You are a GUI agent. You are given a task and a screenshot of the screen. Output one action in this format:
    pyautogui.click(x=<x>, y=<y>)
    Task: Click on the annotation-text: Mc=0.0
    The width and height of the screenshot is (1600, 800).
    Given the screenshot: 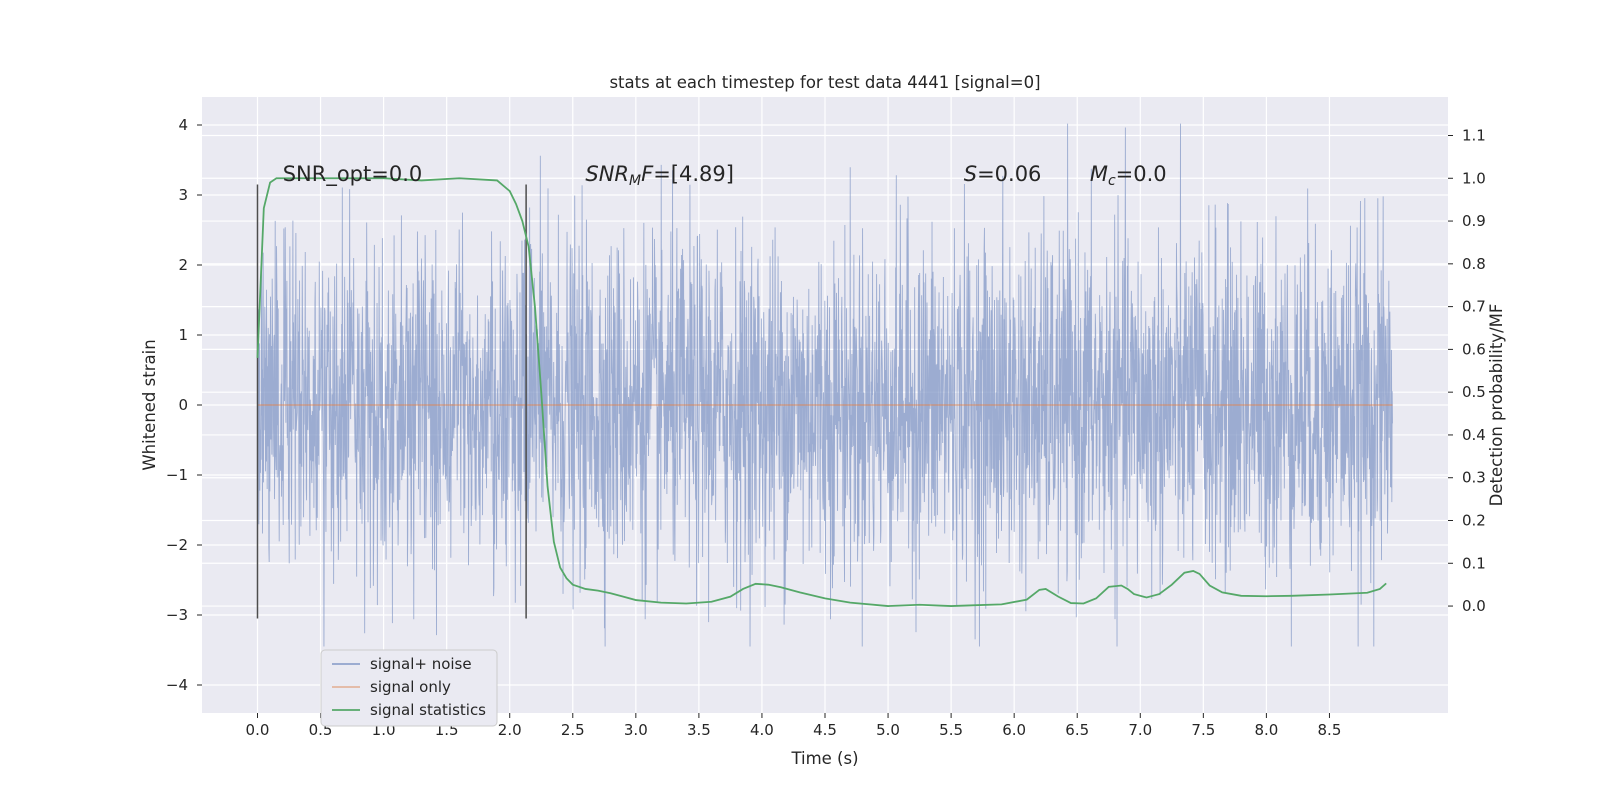 What is the action you would take?
    pyautogui.click(x=1128, y=175)
    